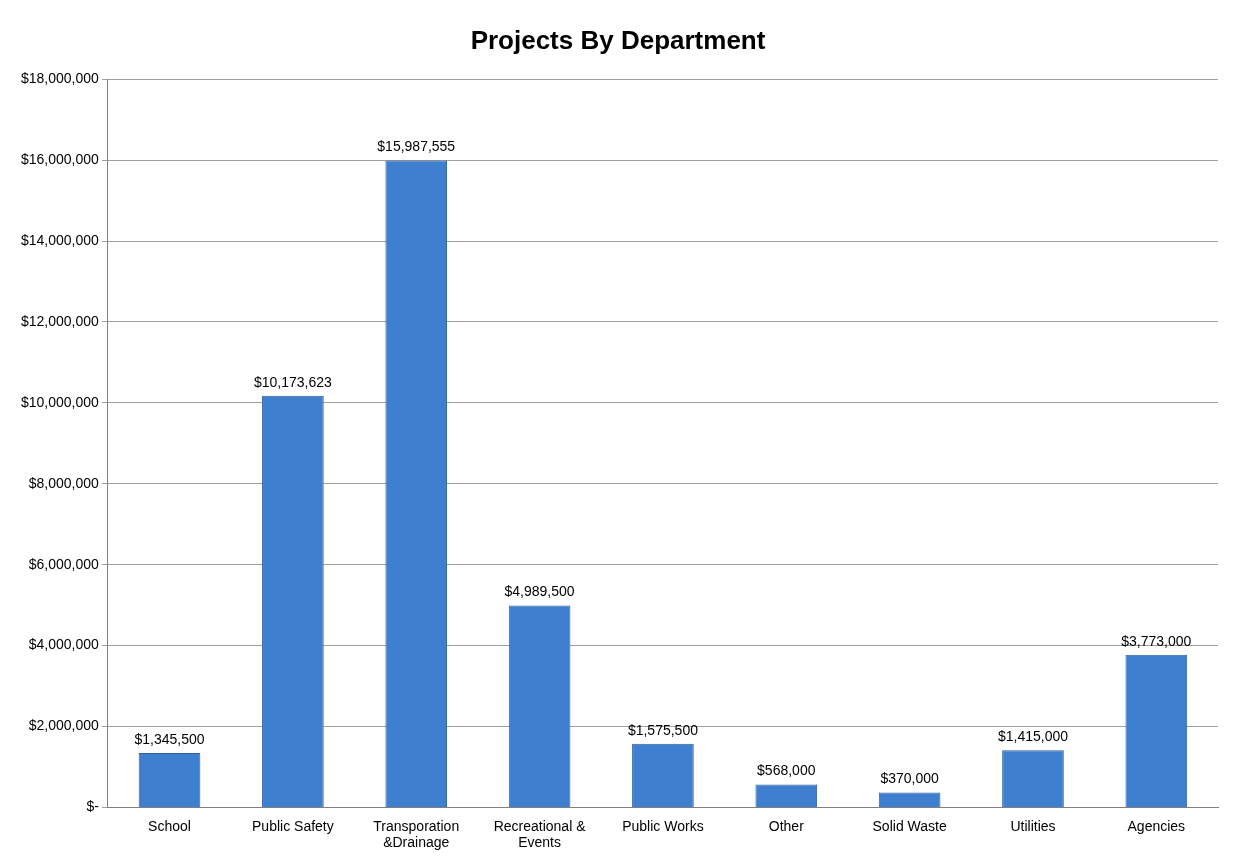 The image size is (1246, 868). What do you see at coordinates (416, 146) in the screenshot?
I see `data-label: $15,987,555` at bounding box center [416, 146].